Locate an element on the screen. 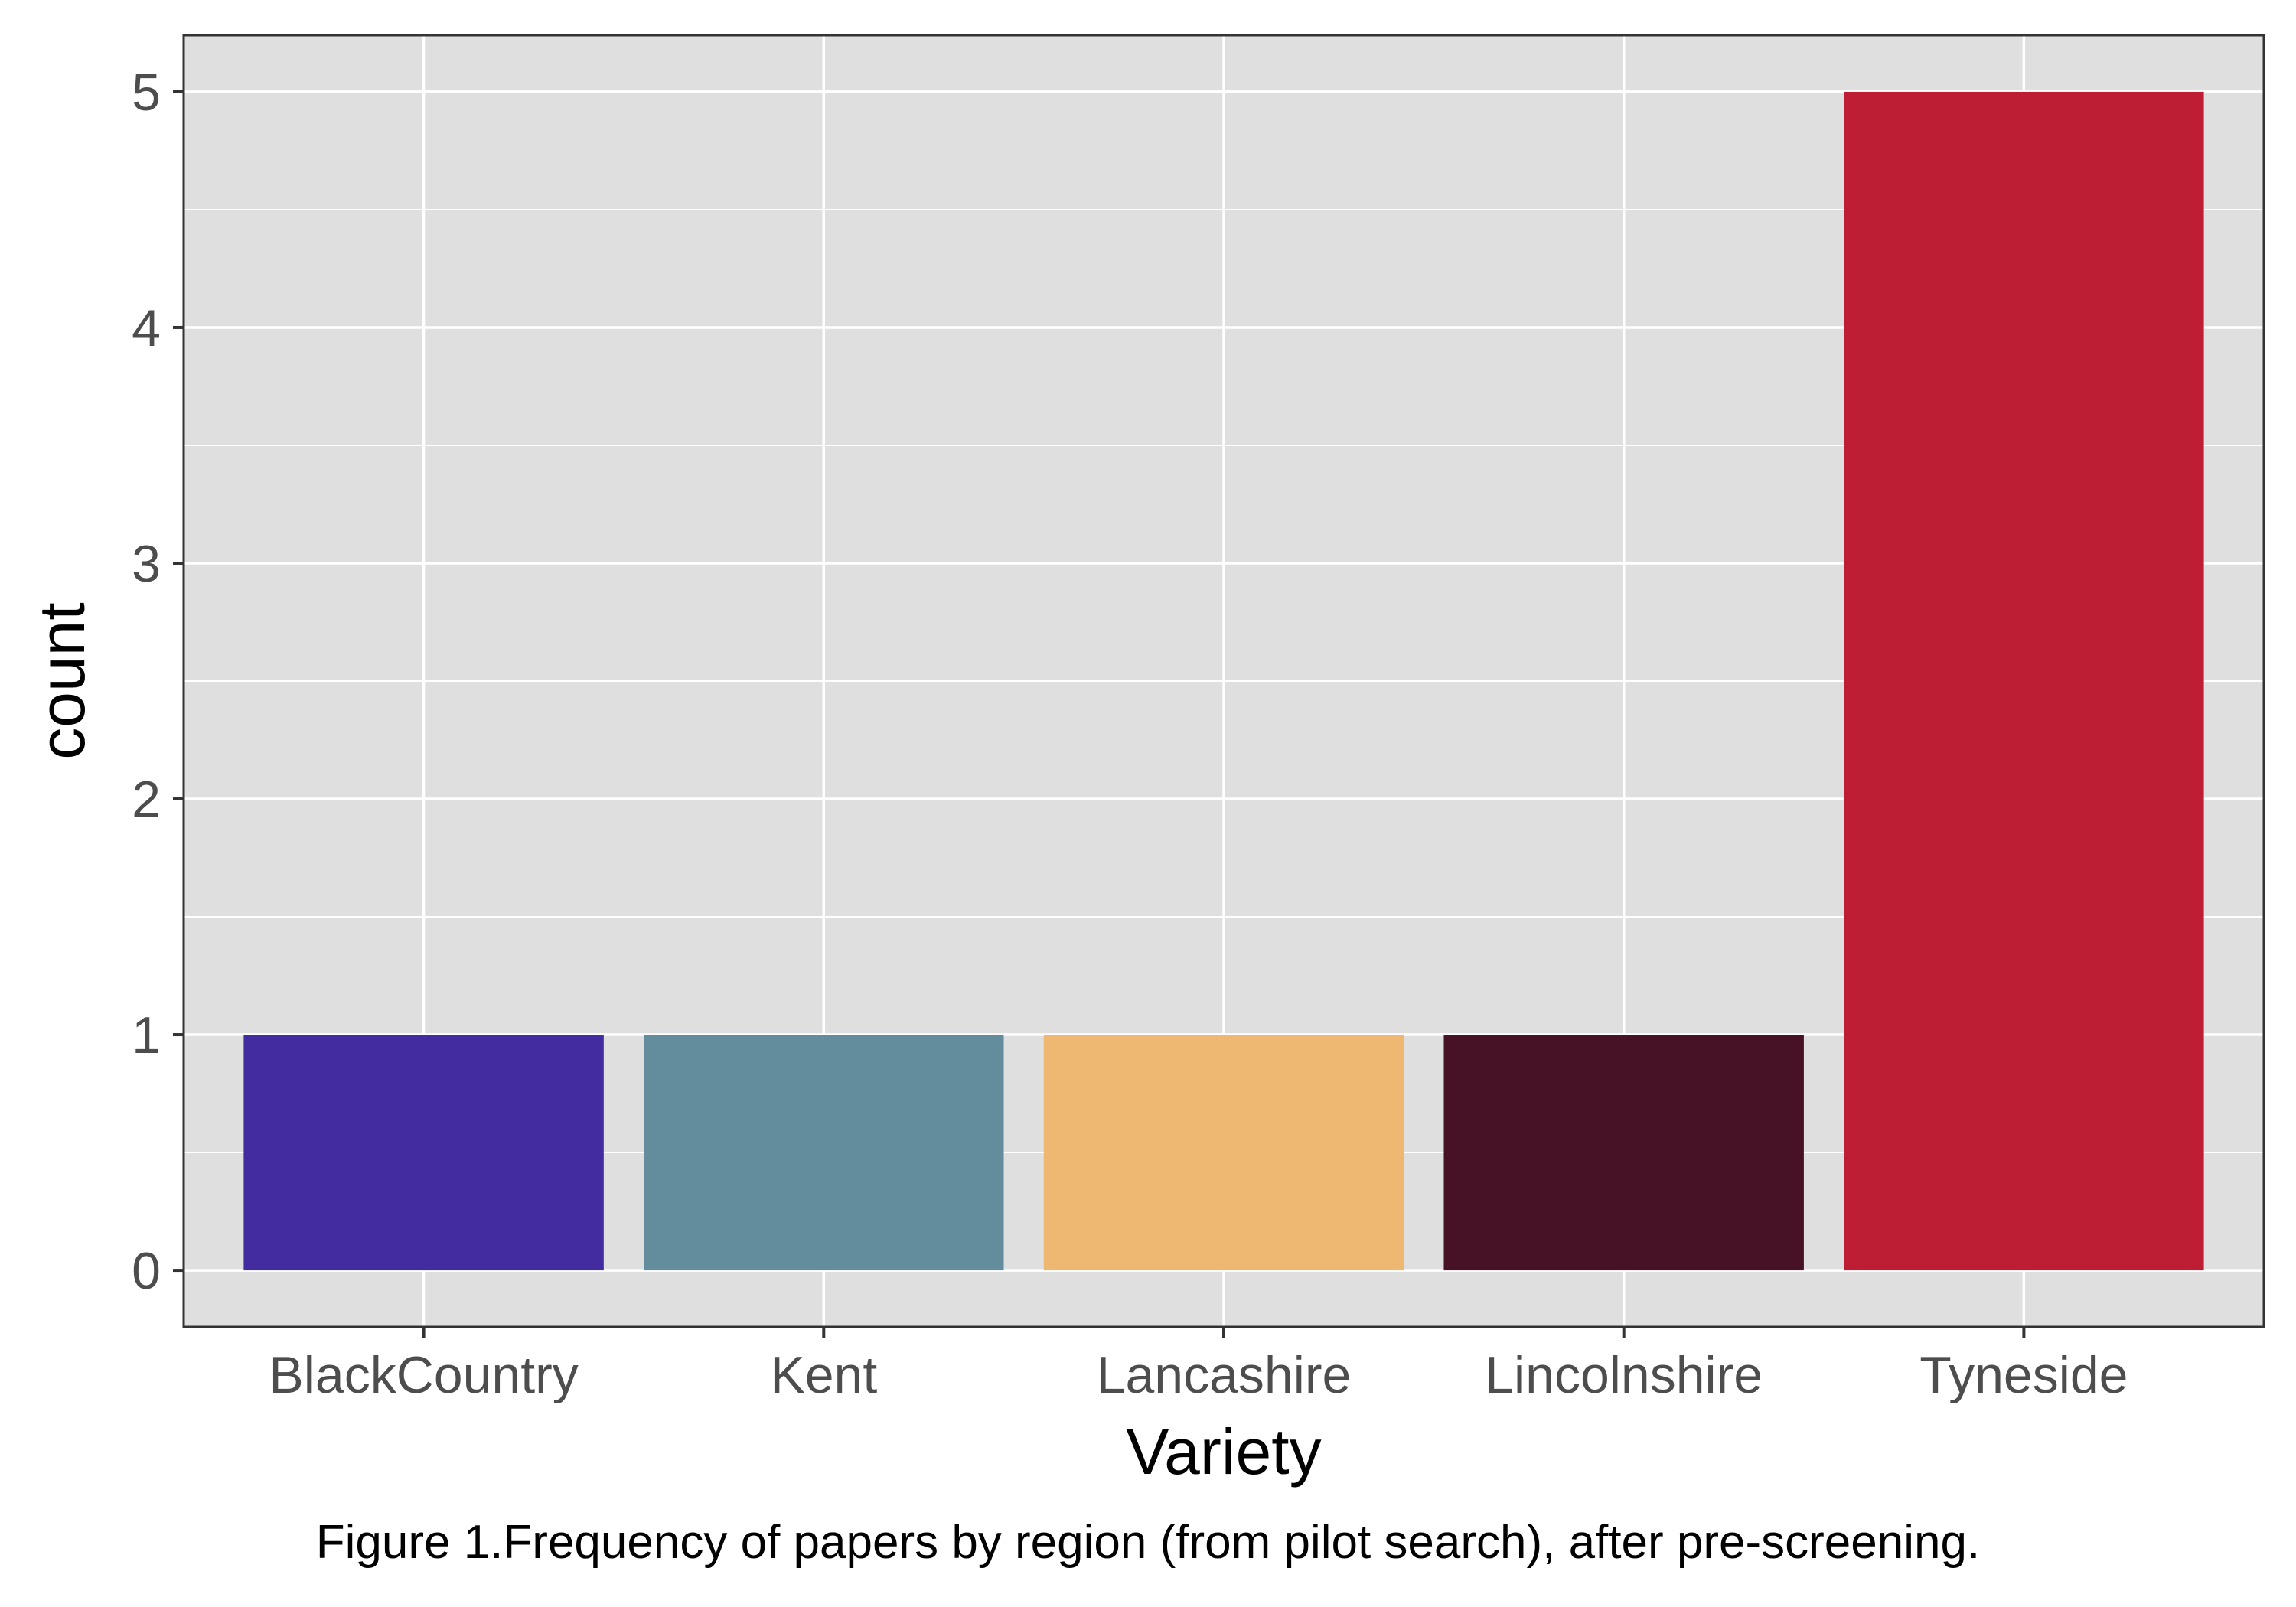 This screenshot has width=2296, height=1607. x-tick-label: Lincolnshire is located at coordinates (1624, 1375).